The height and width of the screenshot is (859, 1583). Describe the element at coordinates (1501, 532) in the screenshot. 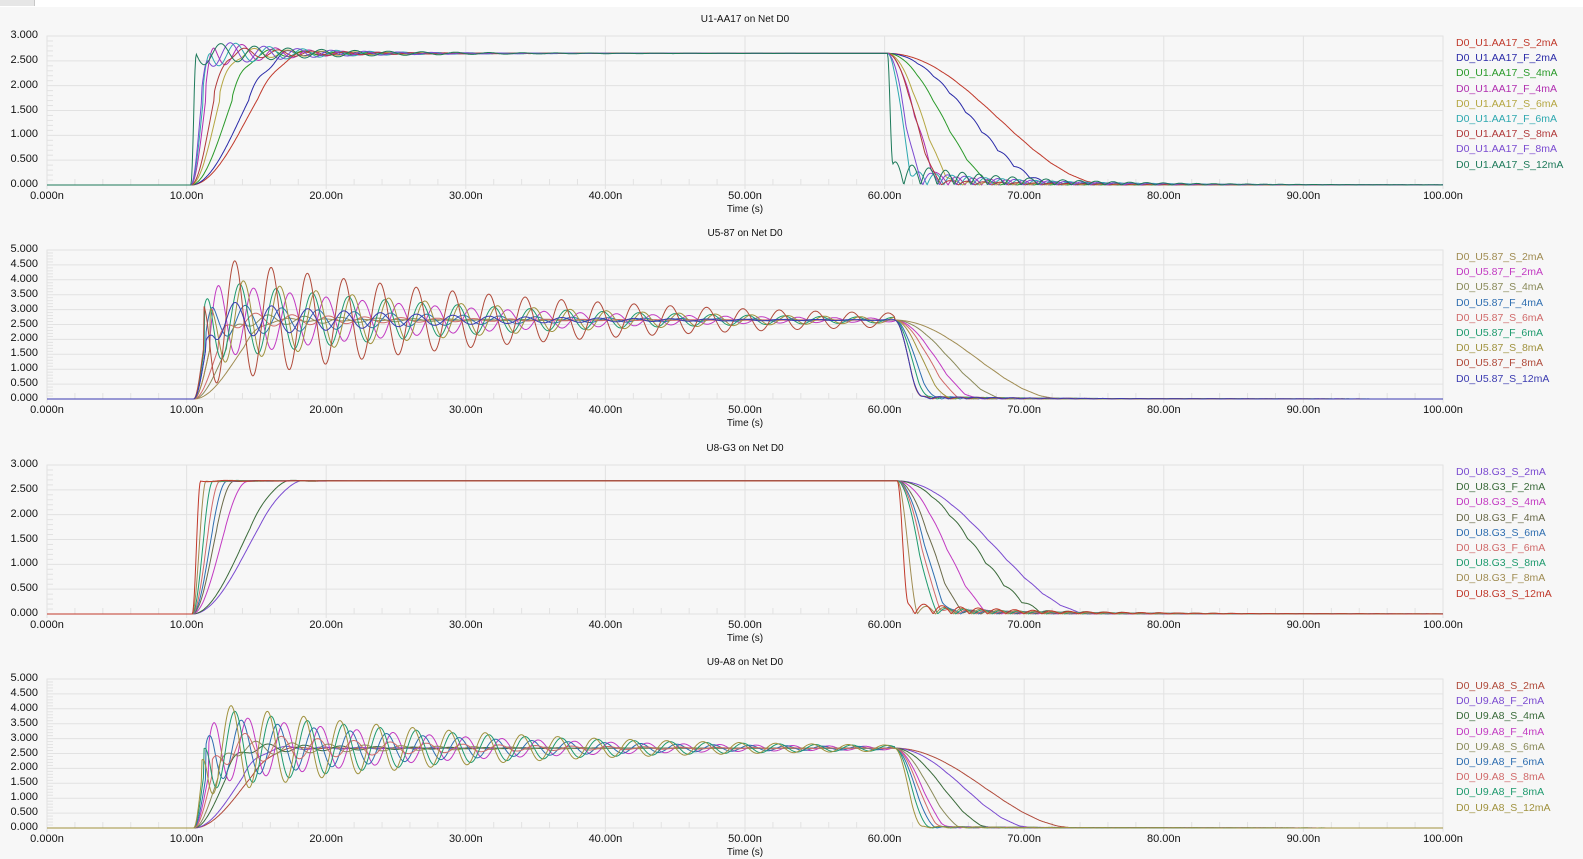

I see `legend-item: D0_U8.G3_S_6mA` at that location.